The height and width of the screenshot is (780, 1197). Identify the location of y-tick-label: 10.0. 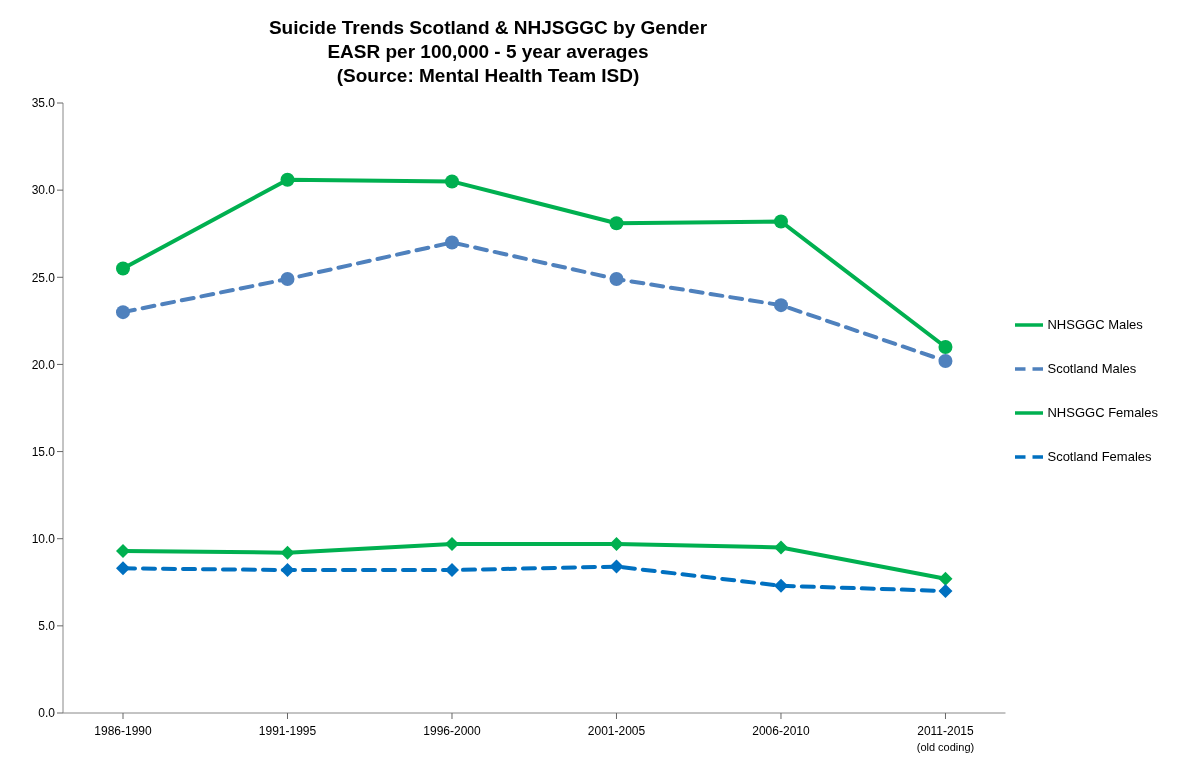
(43, 538).